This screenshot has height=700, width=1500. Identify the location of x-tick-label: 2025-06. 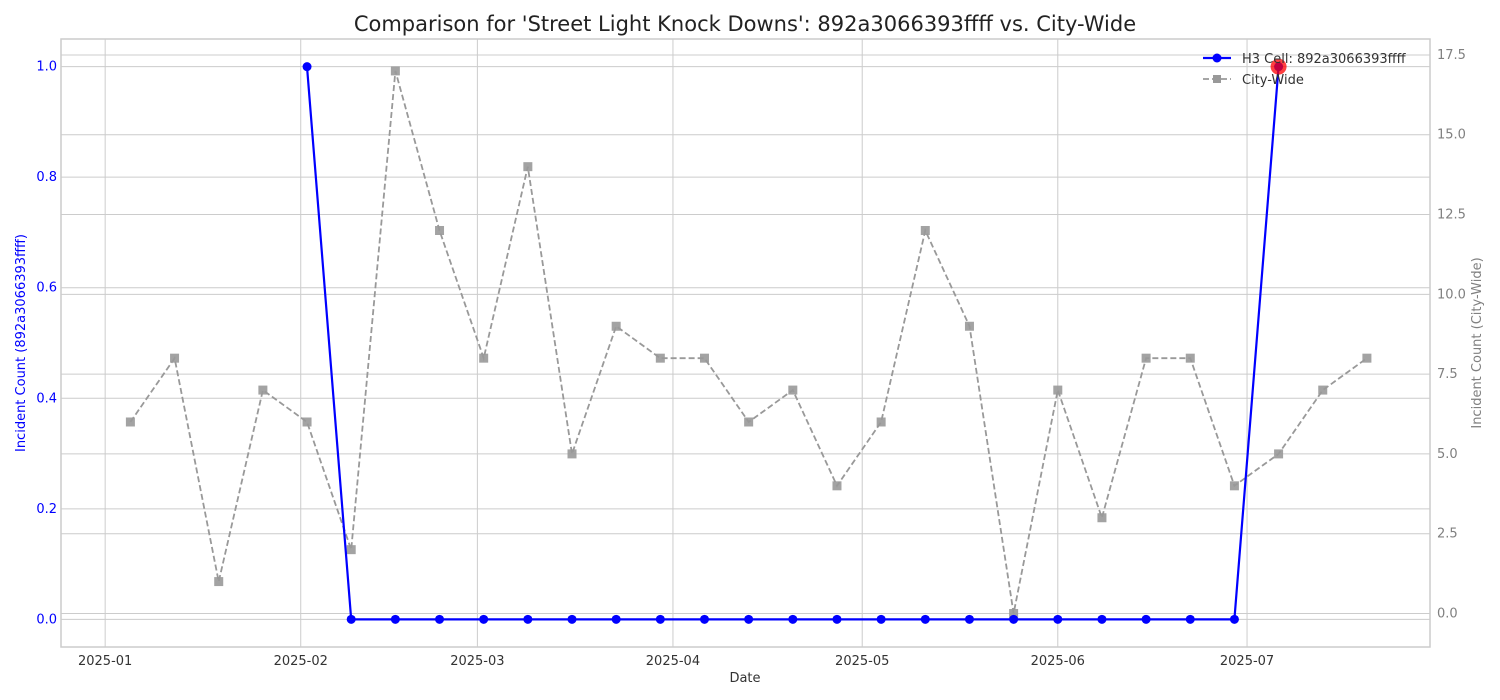
(1058, 661).